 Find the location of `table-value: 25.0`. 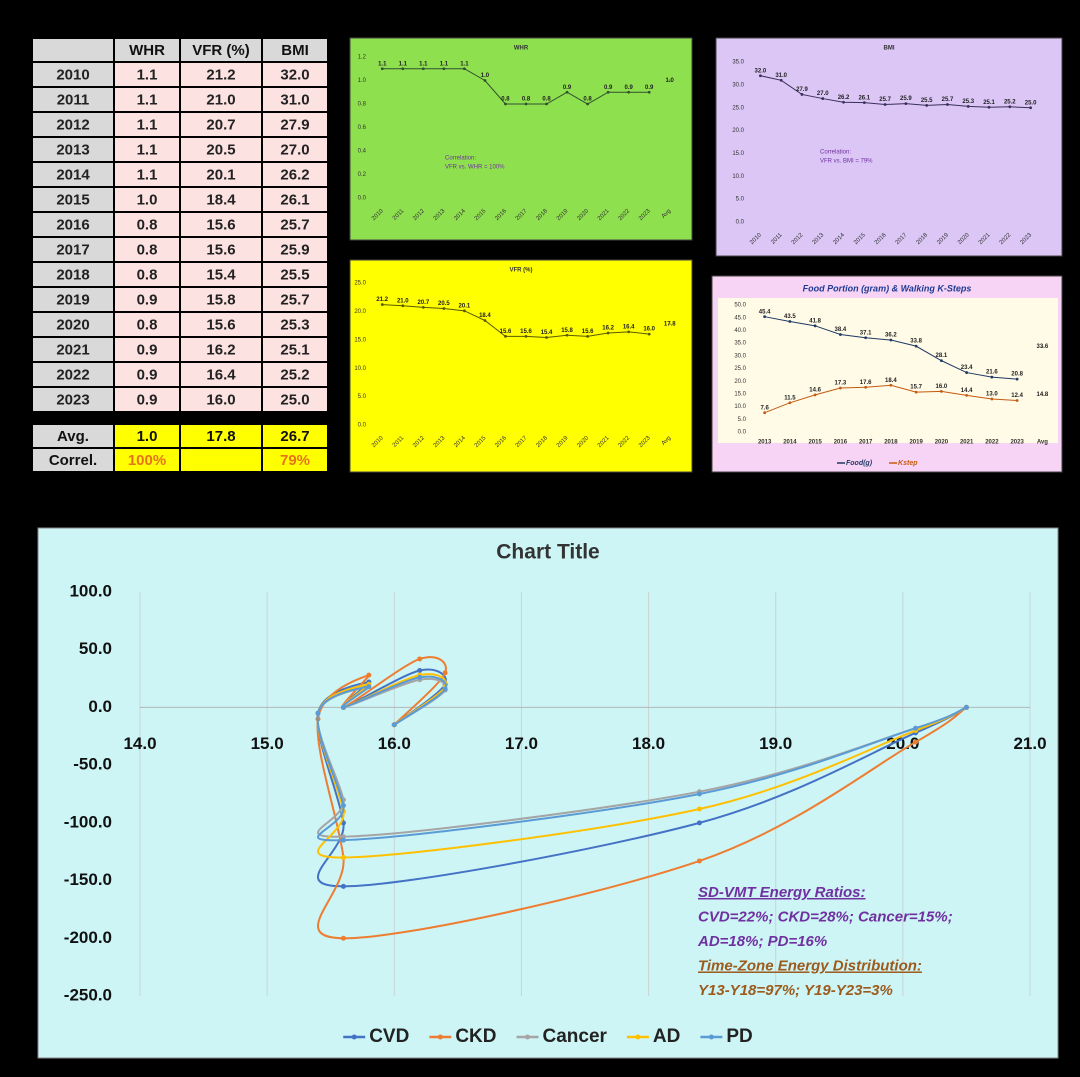

table-value: 25.0 is located at coordinates (294, 399).